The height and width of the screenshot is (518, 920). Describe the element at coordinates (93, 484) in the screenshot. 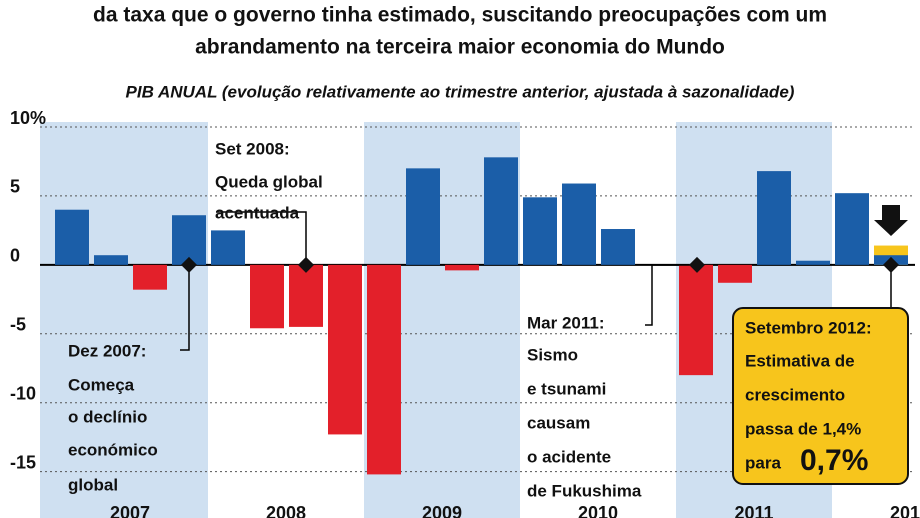

I see `annotation: global` at that location.